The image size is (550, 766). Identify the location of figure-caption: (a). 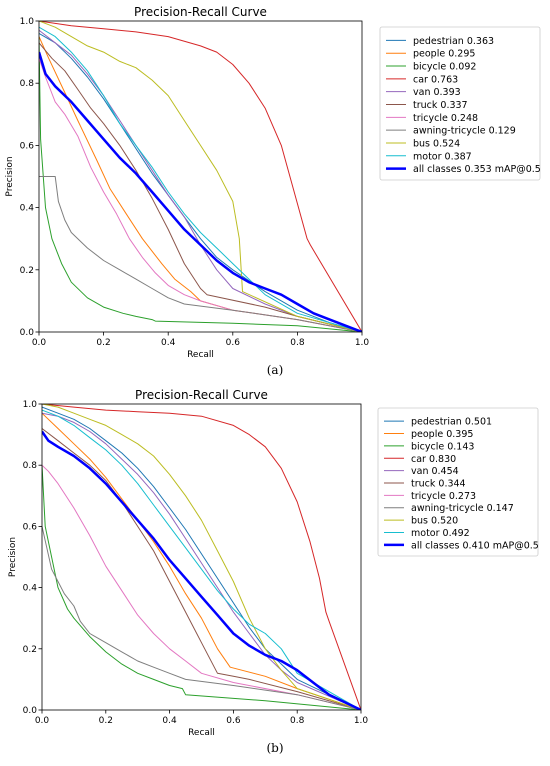
(275, 370).